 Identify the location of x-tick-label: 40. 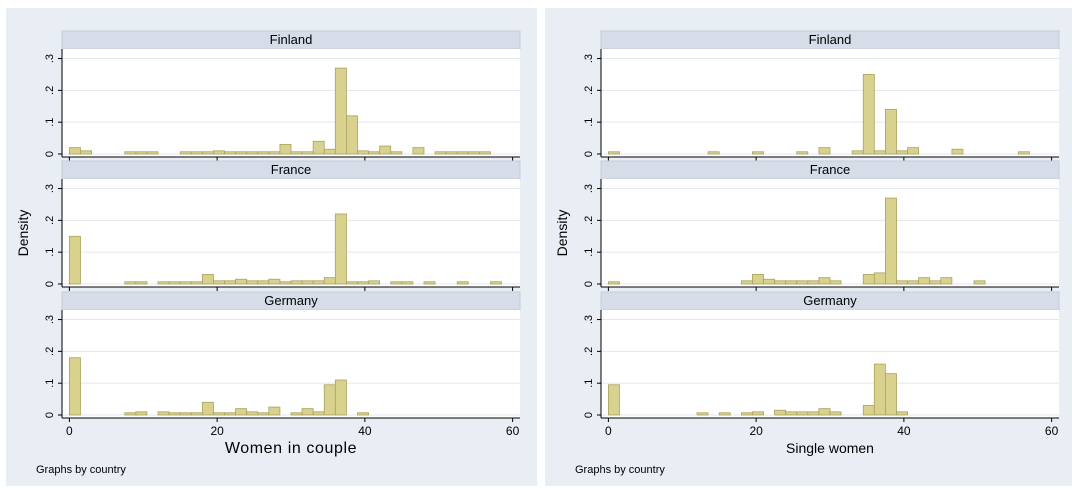
(904, 431).